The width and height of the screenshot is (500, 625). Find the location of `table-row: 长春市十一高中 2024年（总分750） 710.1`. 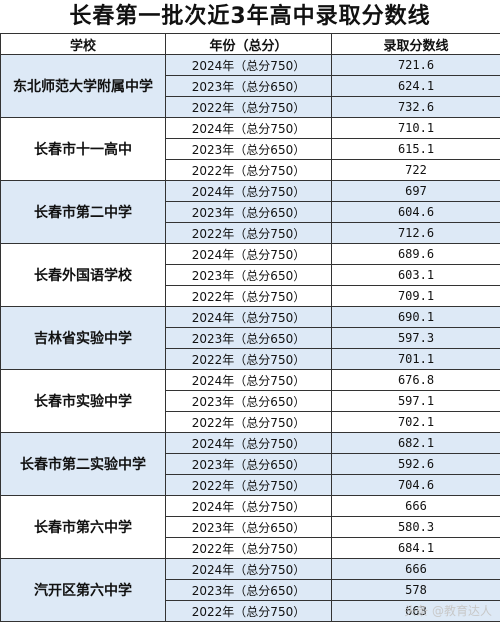

table-row: 长春市十一高中 2024年（总分750） 710.1 is located at coordinates (250, 149).